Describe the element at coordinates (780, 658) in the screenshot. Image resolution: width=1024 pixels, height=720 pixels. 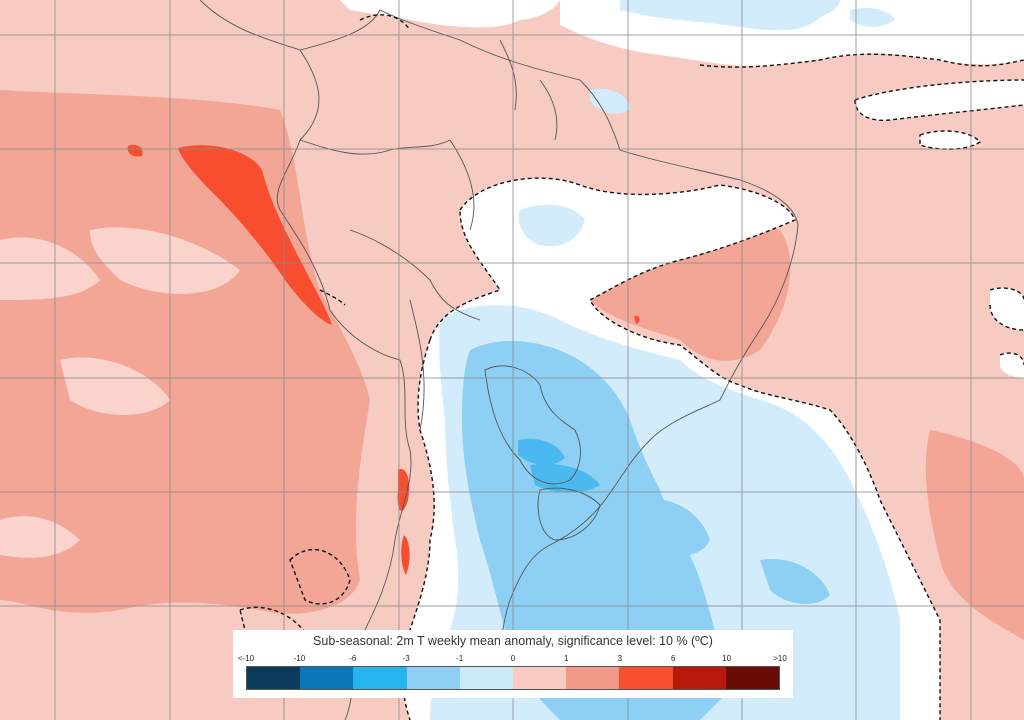
I see `legend-tick-label: >10` at that location.